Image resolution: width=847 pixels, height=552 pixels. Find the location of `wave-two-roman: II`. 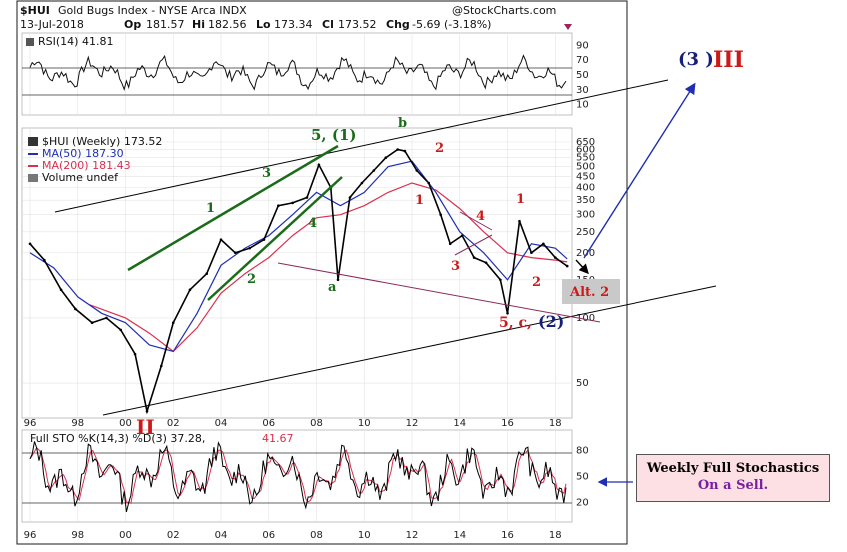

wave-two-roman: II is located at coordinates (145, 427).